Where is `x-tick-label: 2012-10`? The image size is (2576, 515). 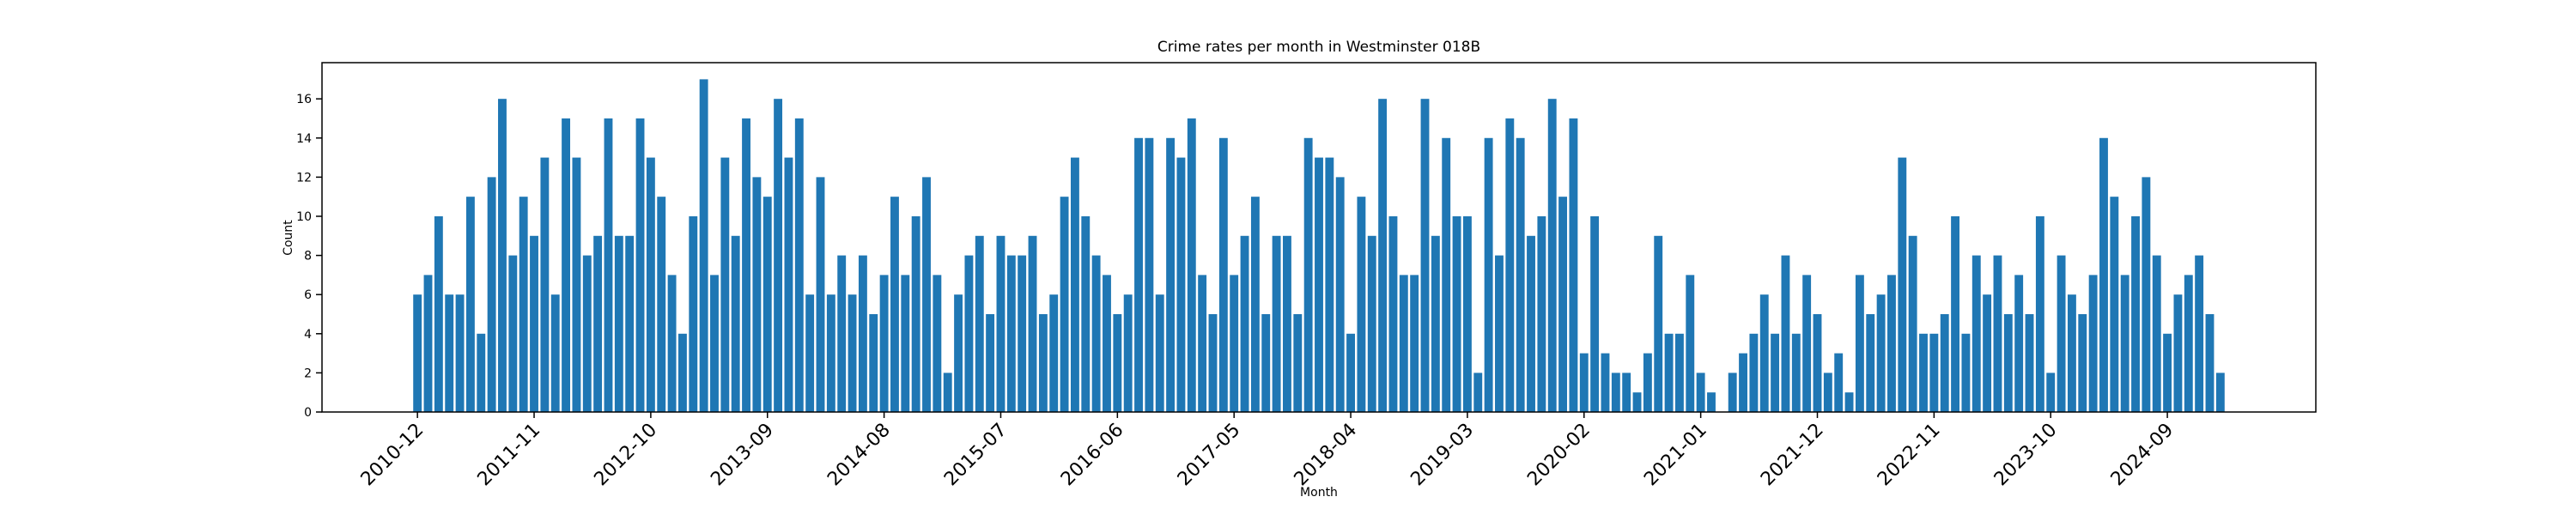
x-tick-label: 2012-10 is located at coordinates (625, 455).